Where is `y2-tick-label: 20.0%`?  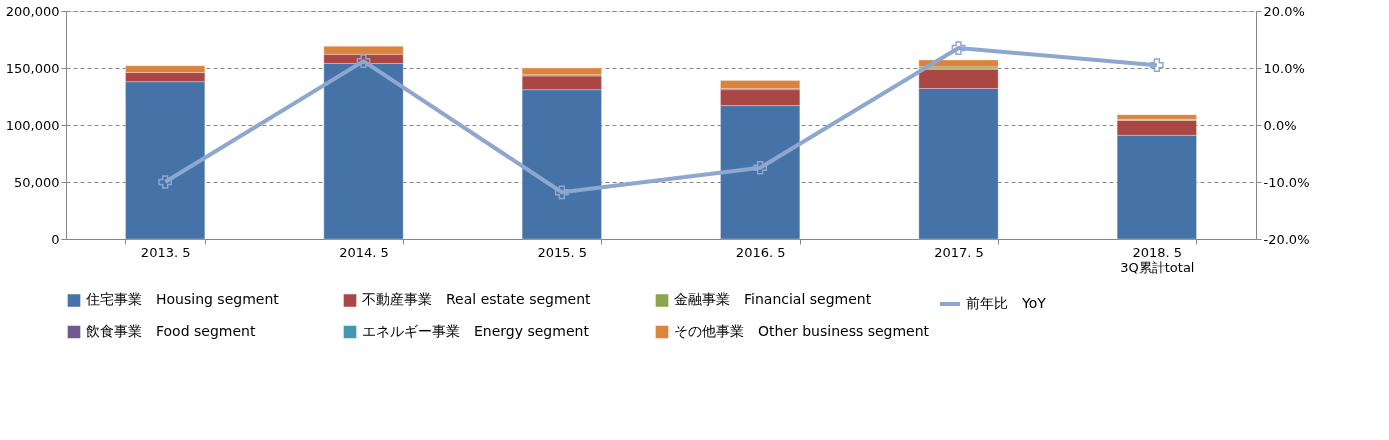 y2-tick-label: 20.0% is located at coordinates (1284, 11).